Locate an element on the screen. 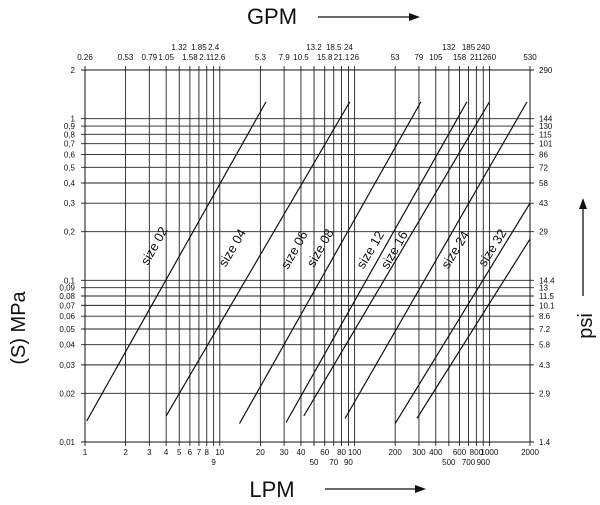  tick-label-mpa: 0,04 is located at coordinates (67, 345).